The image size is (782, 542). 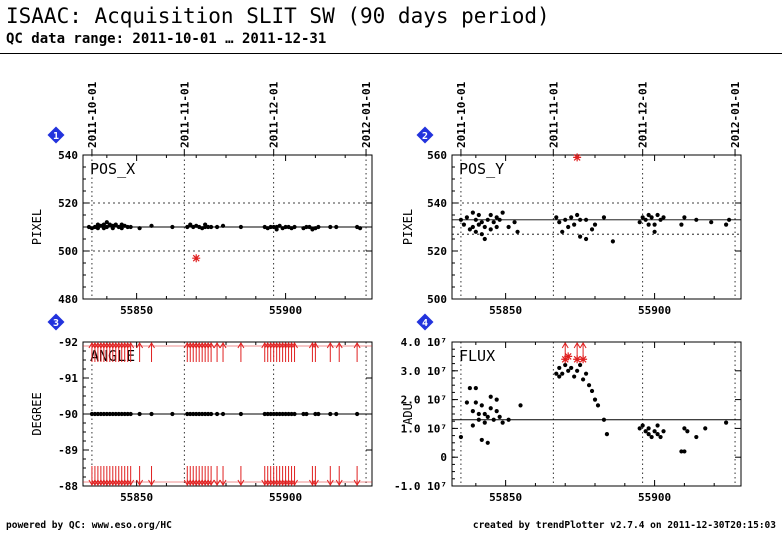 I want to click on y-tick-label: 500, so click(x=68, y=251).